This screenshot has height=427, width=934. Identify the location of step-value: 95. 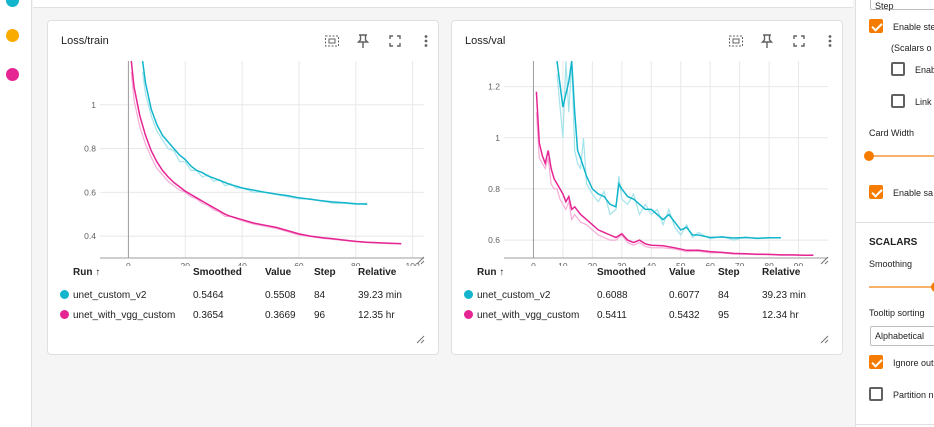
(724, 315).